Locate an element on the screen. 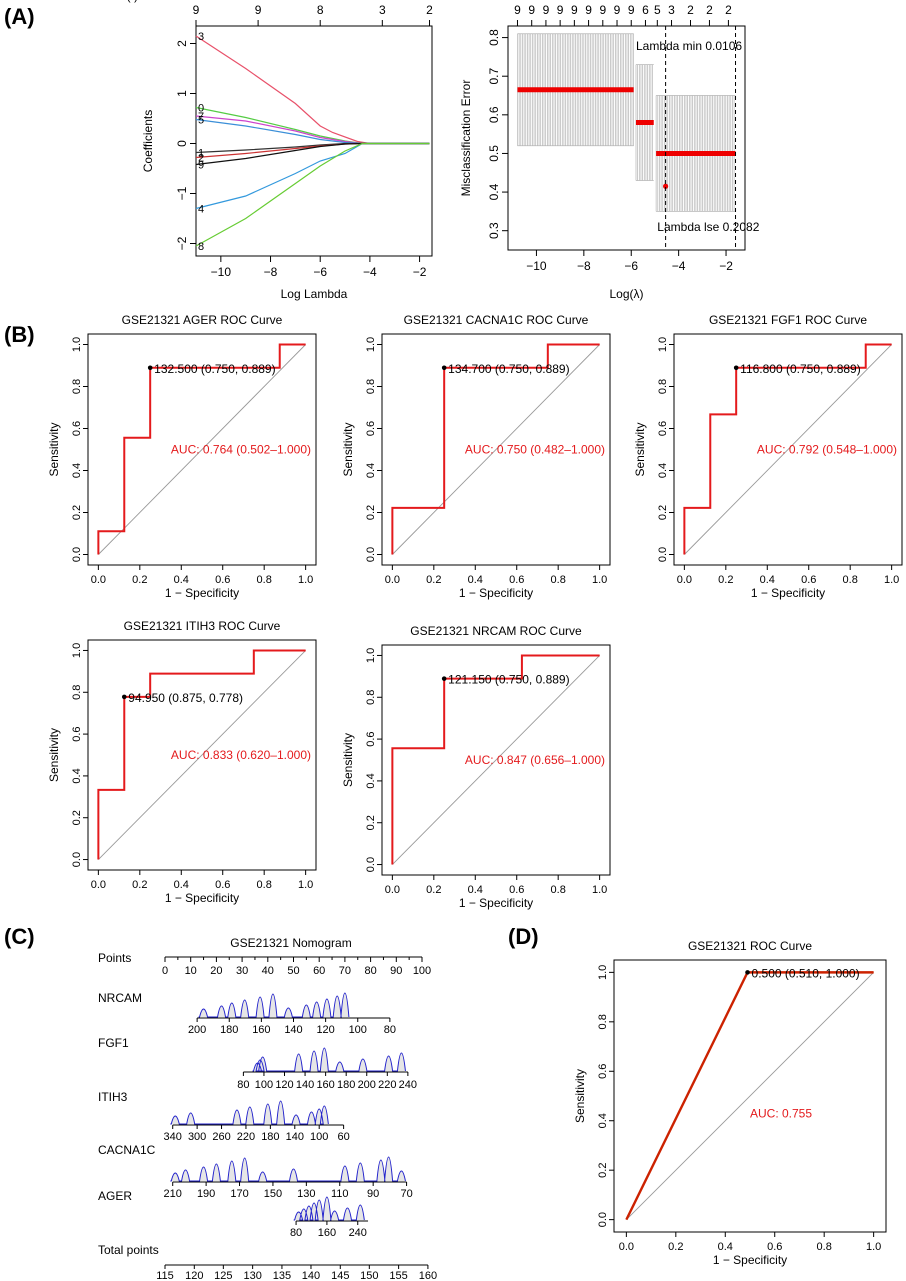 Image resolution: width=906 pixels, height=1281 pixels. nomogram-row-label: Points is located at coordinates (114, 958).